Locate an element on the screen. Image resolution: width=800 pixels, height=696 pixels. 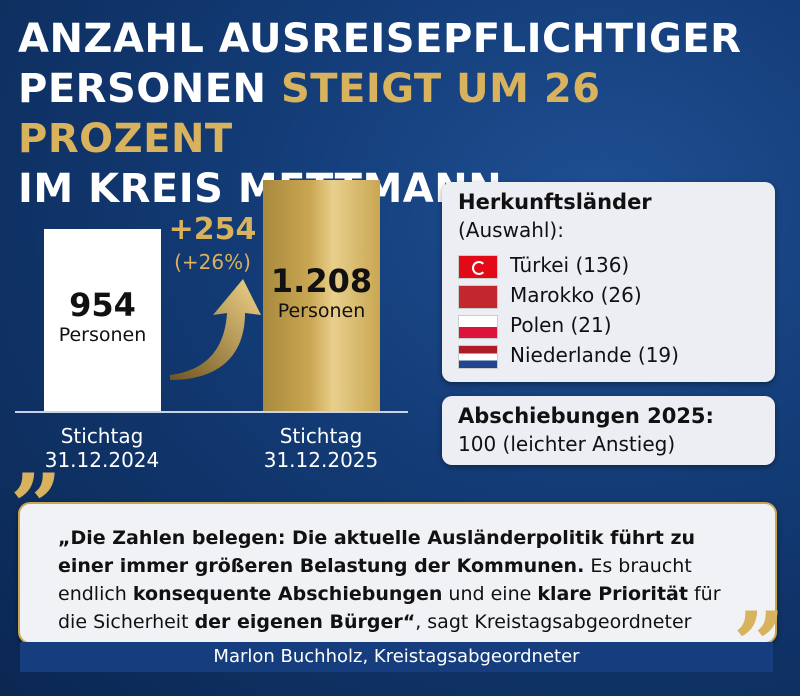
change-percent: (+26%) is located at coordinates (212, 262).